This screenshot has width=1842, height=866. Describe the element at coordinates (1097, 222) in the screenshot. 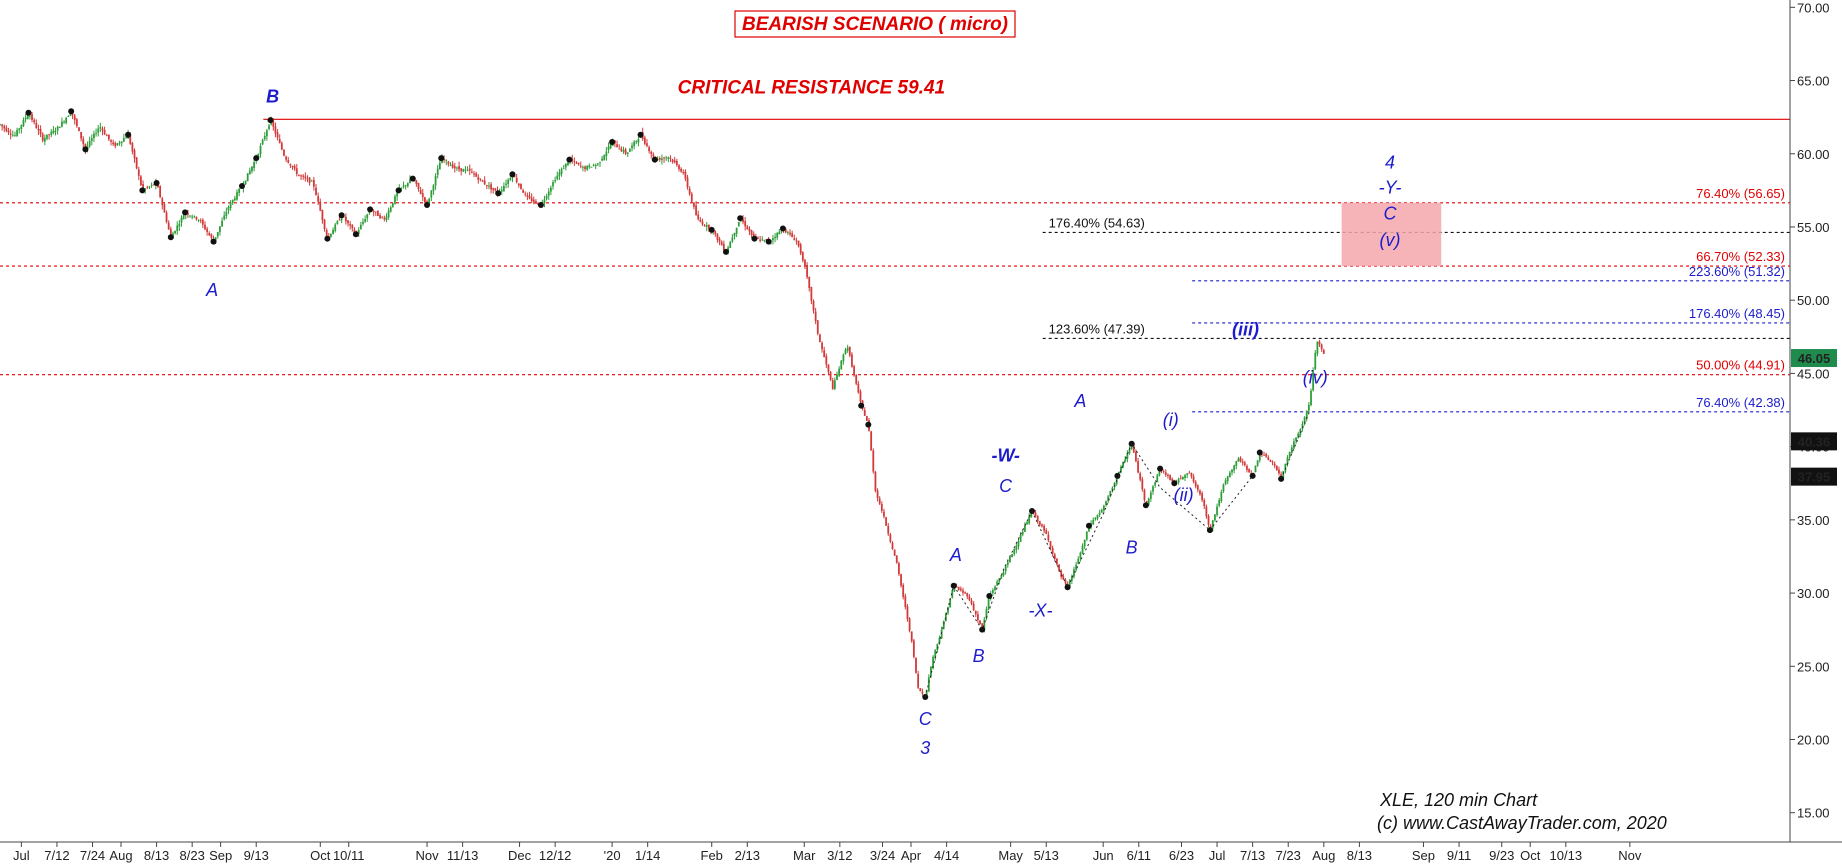

I see `fib-label: 176.40% (54.63)` at that location.